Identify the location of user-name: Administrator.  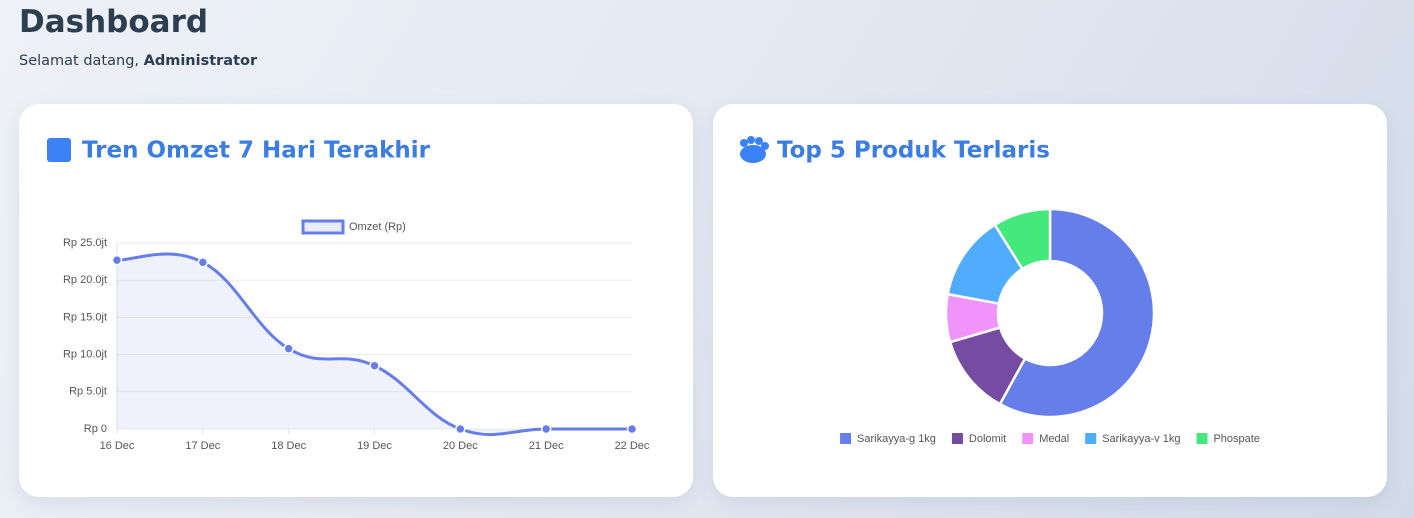
(200, 61).